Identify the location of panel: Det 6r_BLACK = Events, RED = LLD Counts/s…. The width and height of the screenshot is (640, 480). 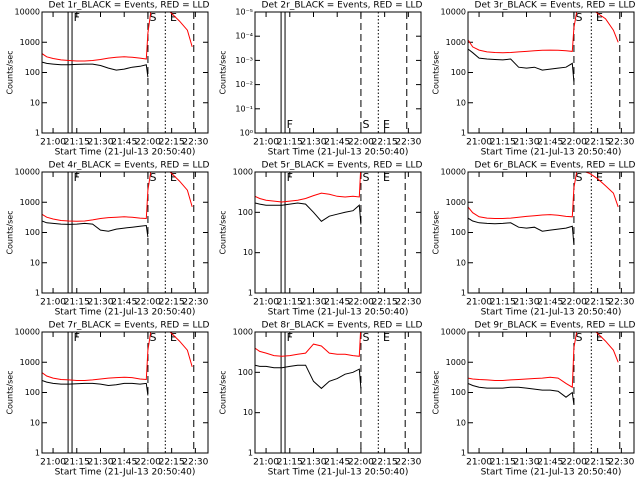
(534, 239).